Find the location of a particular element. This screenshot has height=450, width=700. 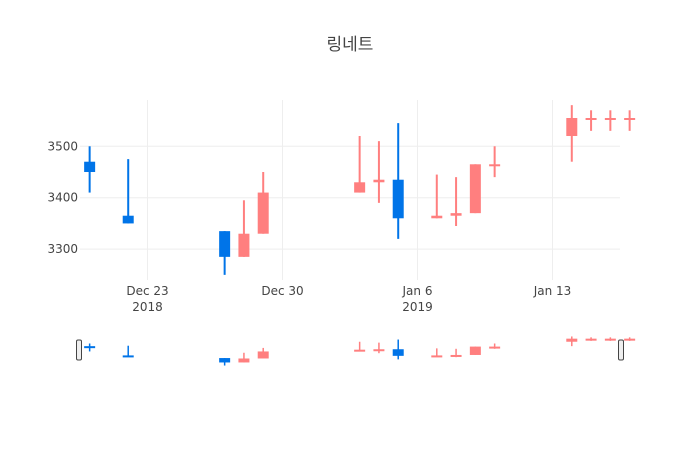

range-slider-right-handle is located at coordinates (621, 350).